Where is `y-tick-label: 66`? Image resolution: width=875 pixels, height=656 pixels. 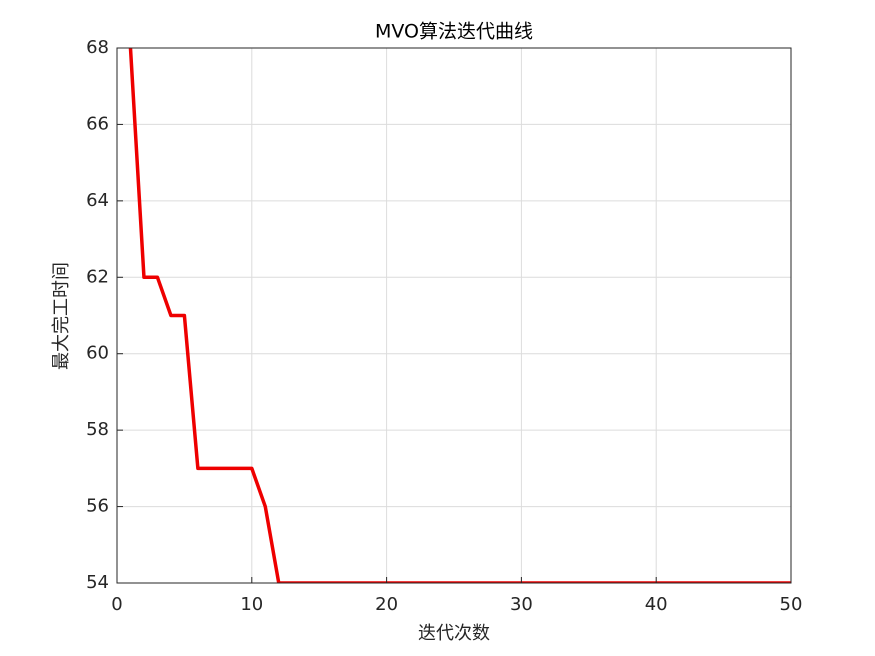
y-tick-label: 66 is located at coordinates (97, 123).